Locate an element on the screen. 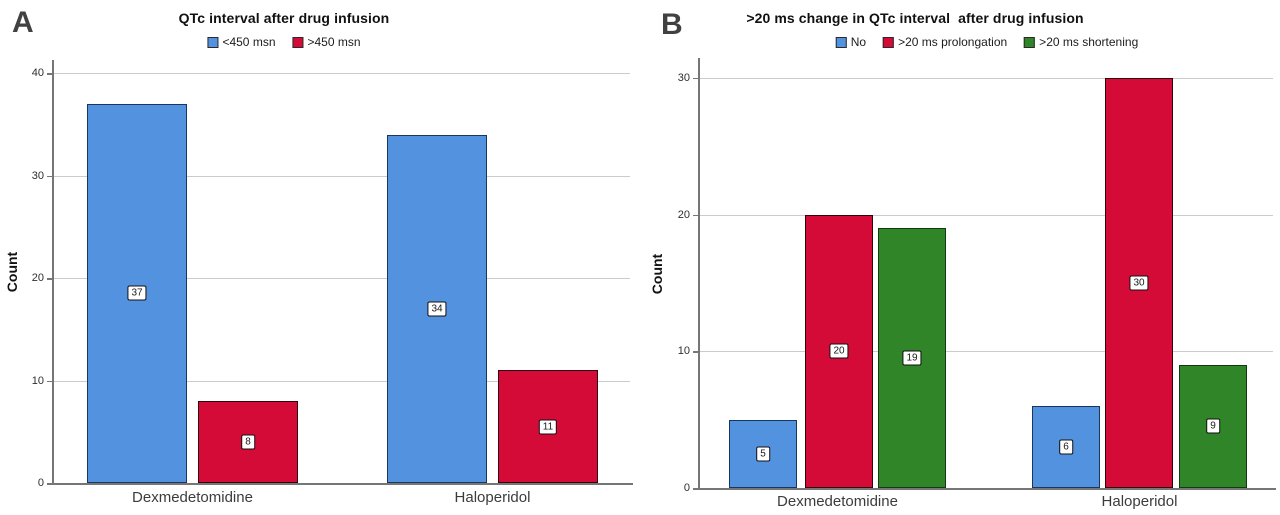 The image size is (1280, 515). bar-value-label: 5 is located at coordinates (763, 454).